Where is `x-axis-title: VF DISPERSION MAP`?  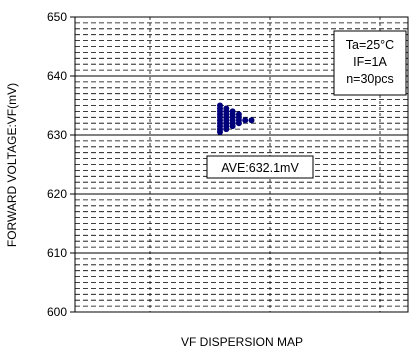 x-axis-title: VF DISPERSION MAP is located at coordinates (242, 342).